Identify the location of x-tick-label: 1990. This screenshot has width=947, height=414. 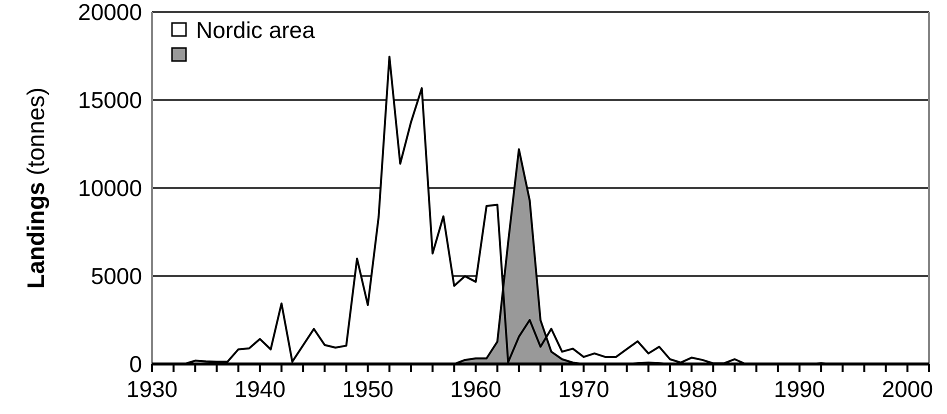
(800, 389).